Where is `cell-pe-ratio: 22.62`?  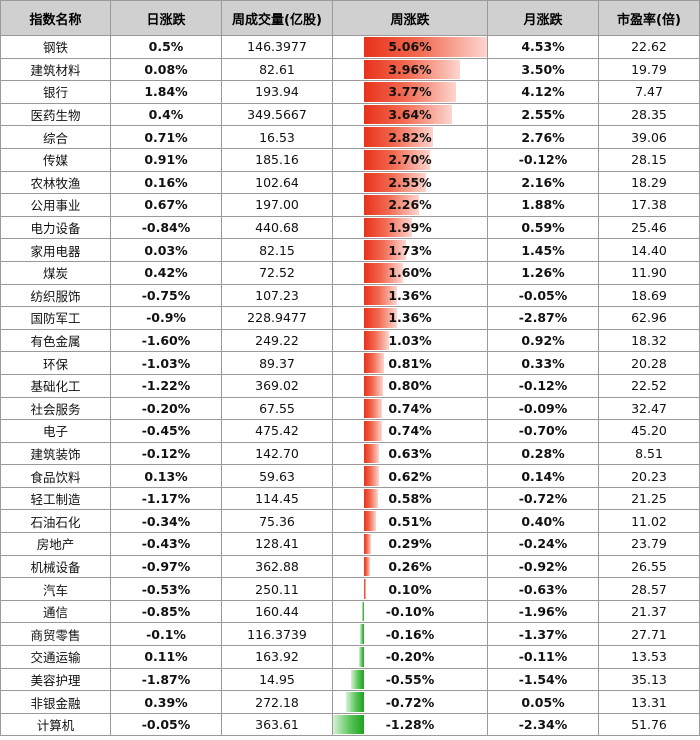 cell-pe-ratio: 22.62 is located at coordinates (649, 47).